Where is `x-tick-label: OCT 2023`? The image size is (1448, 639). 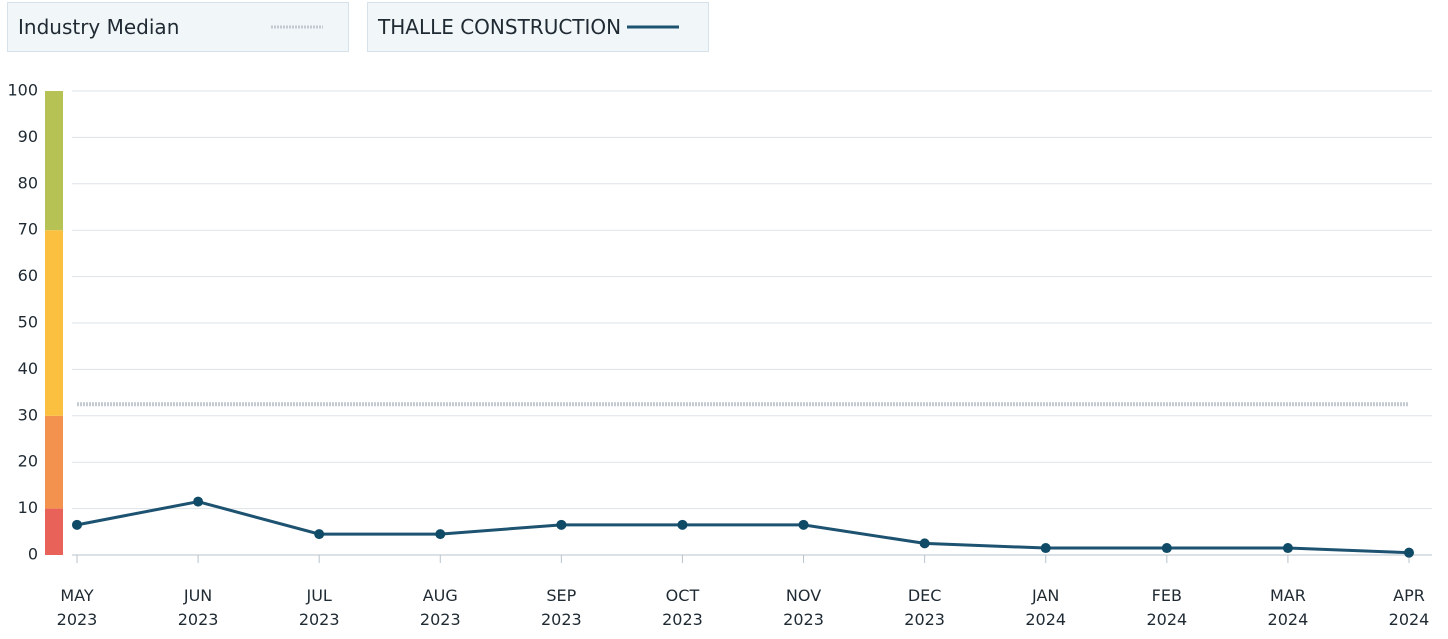
x-tick-label: OCT 2023 is located at coordinates (682, 607).